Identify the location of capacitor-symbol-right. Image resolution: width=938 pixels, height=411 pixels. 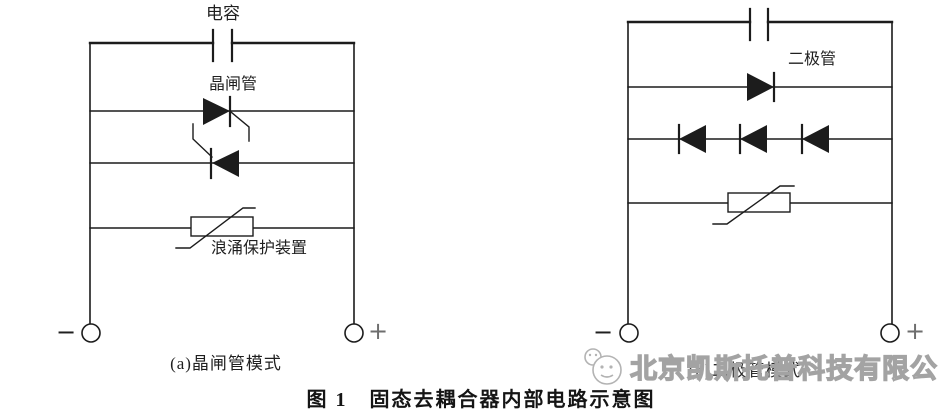
(759, 24).